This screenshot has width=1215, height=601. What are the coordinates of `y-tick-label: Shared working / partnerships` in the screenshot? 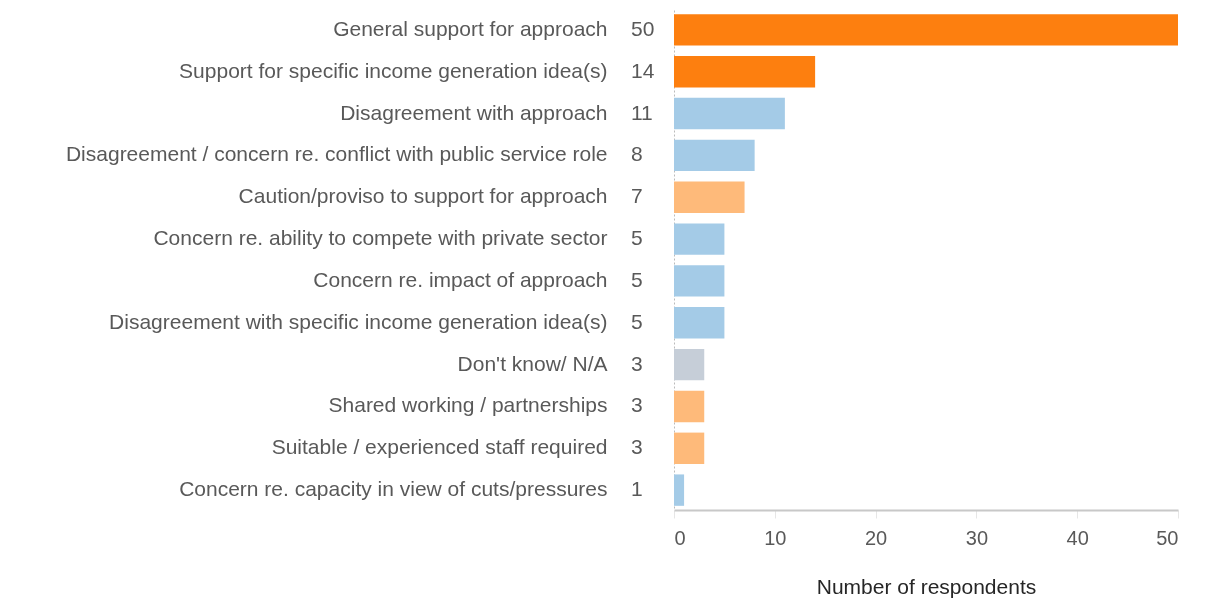 It's located at (468, 405).